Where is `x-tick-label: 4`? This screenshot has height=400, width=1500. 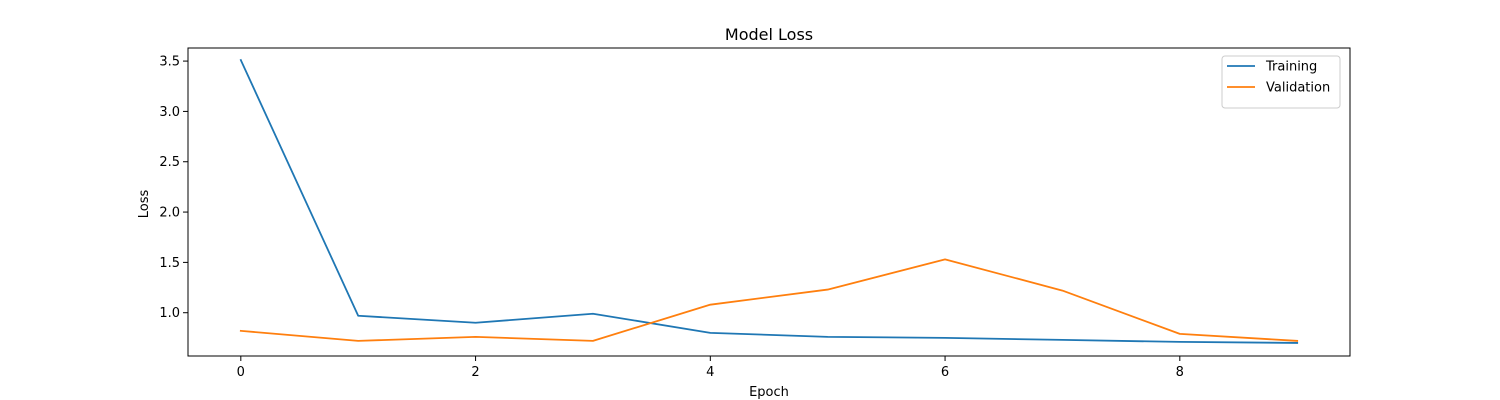 x-tick-label: 4 is located at coordinates (710, 372).